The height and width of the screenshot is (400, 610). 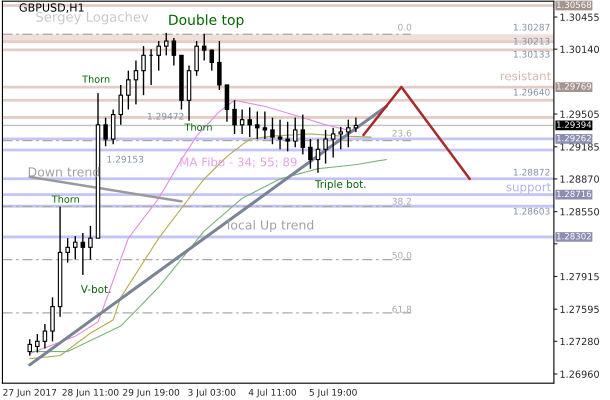 What do you see at coordinates (90, 393) in the screenshot?
I see `x-tick-label: 28 Jun 11:00` at bounding box center [90, 393].